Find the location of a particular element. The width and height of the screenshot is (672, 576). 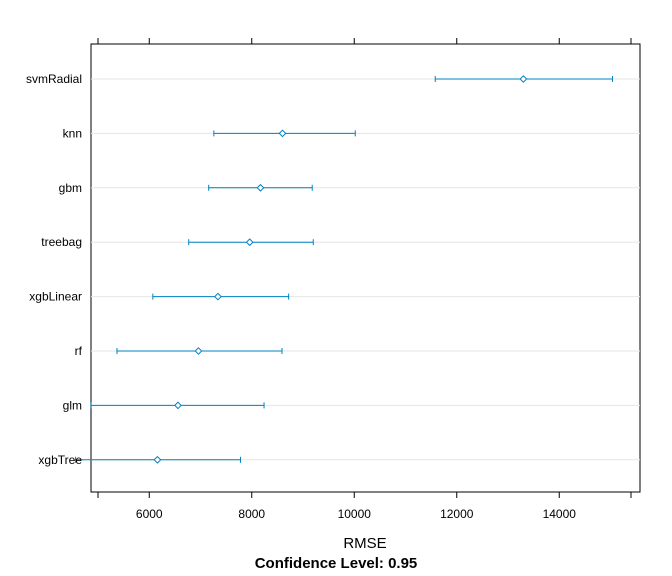

estimate-point-glm is located at coordinates (178, 405).